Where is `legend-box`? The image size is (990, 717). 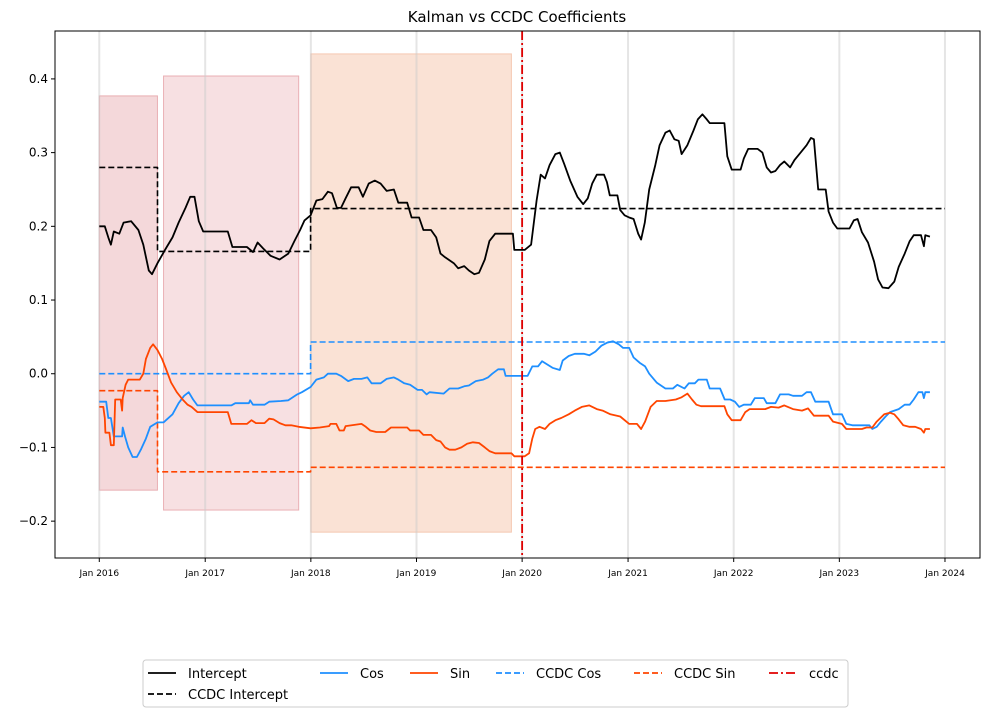
legend-box is located at coordinates (495, 683).